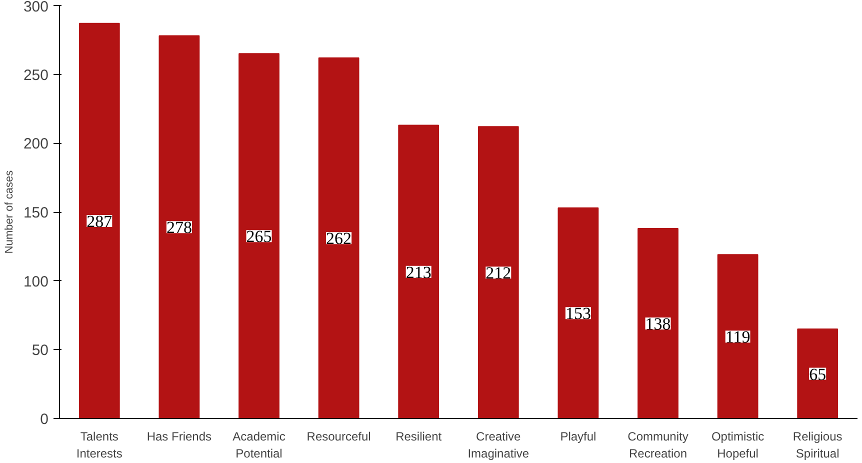 The width and height of the screenshot is (862, 463). I want to click on y-tick-label: 150, so click(36, 213).